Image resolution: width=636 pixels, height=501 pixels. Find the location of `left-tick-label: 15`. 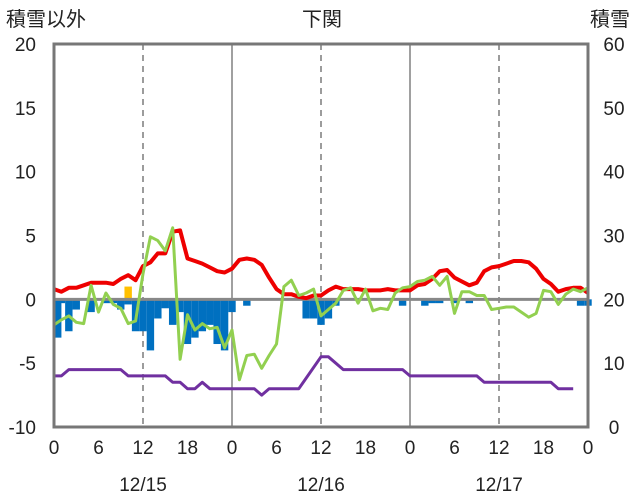

left-tick-label: 15 is located at coordinates (25, 109).